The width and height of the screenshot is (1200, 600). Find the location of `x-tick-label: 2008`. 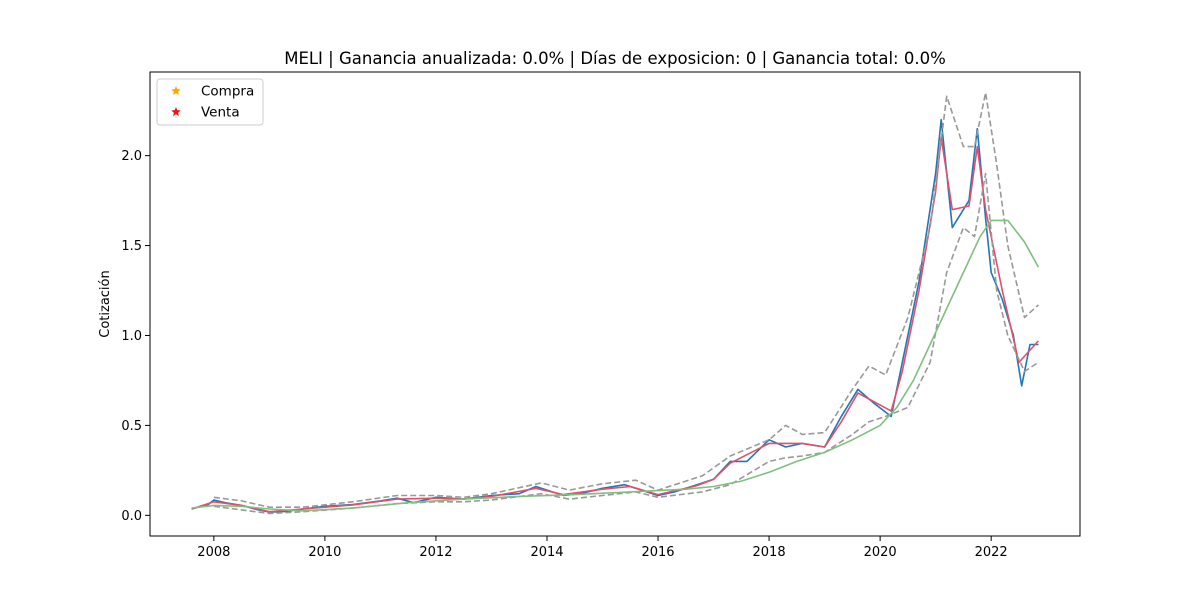

x-tick-label: 2008 is located at coordinates (213, 552).